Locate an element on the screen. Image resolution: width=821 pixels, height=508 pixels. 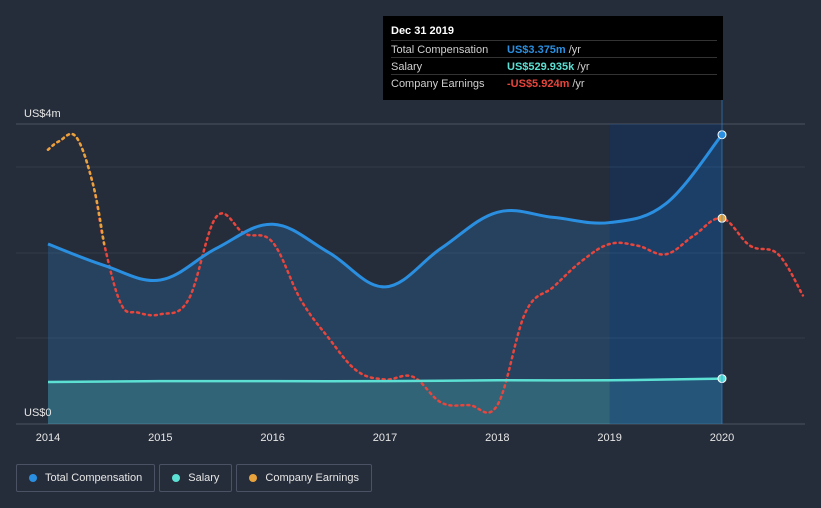
tooltip-label: Salary is located at coordinates (407, 67).